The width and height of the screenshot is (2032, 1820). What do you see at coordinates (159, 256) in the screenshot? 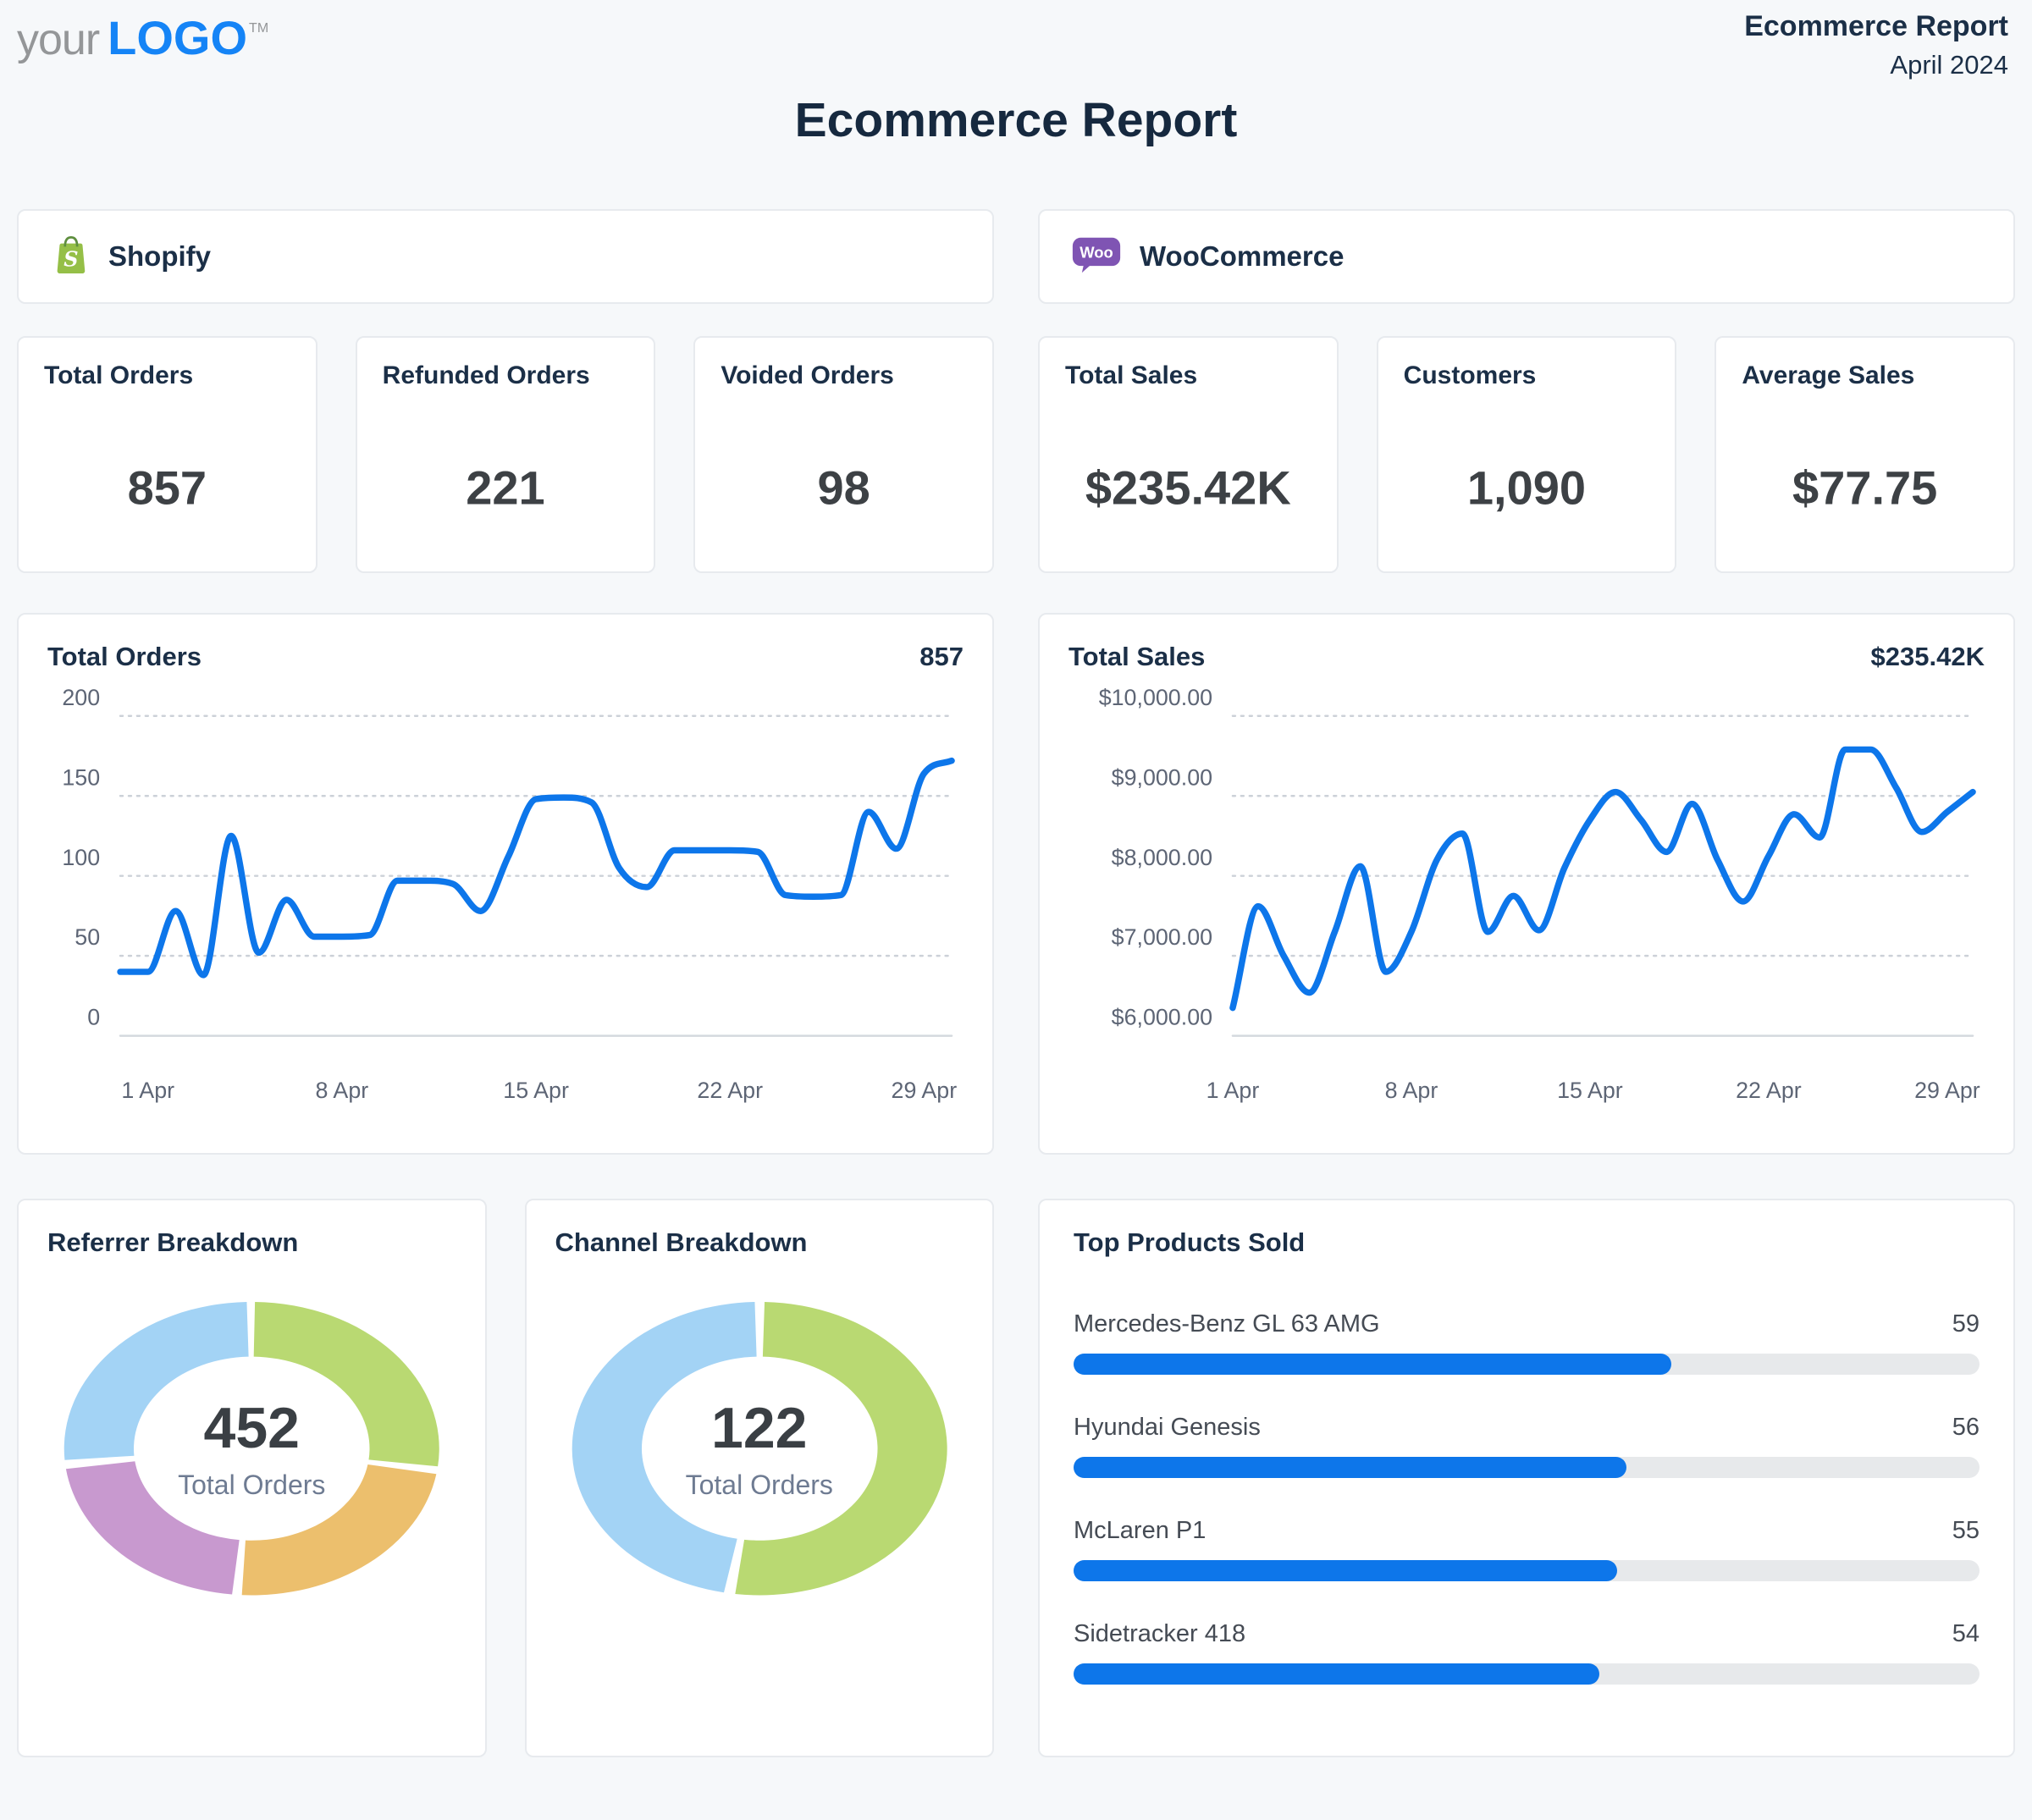
I see `platform-name: Shopify` at bounding box center [159, 256].